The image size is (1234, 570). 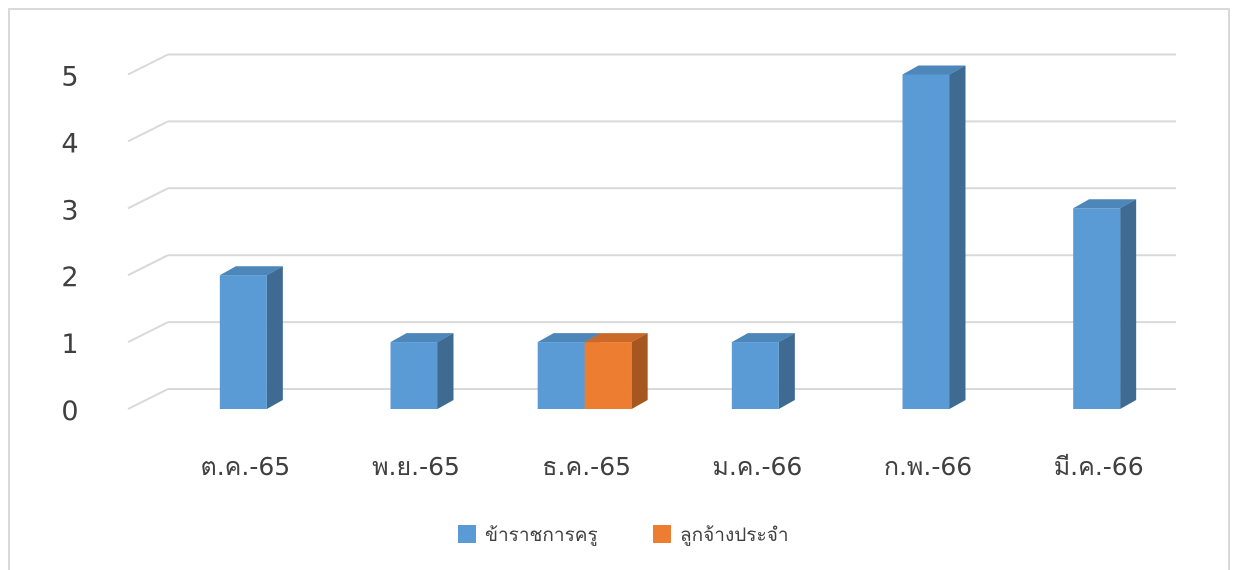 I want to click on legend-item: ข้าราชการครู, so click(x=528, y=535).